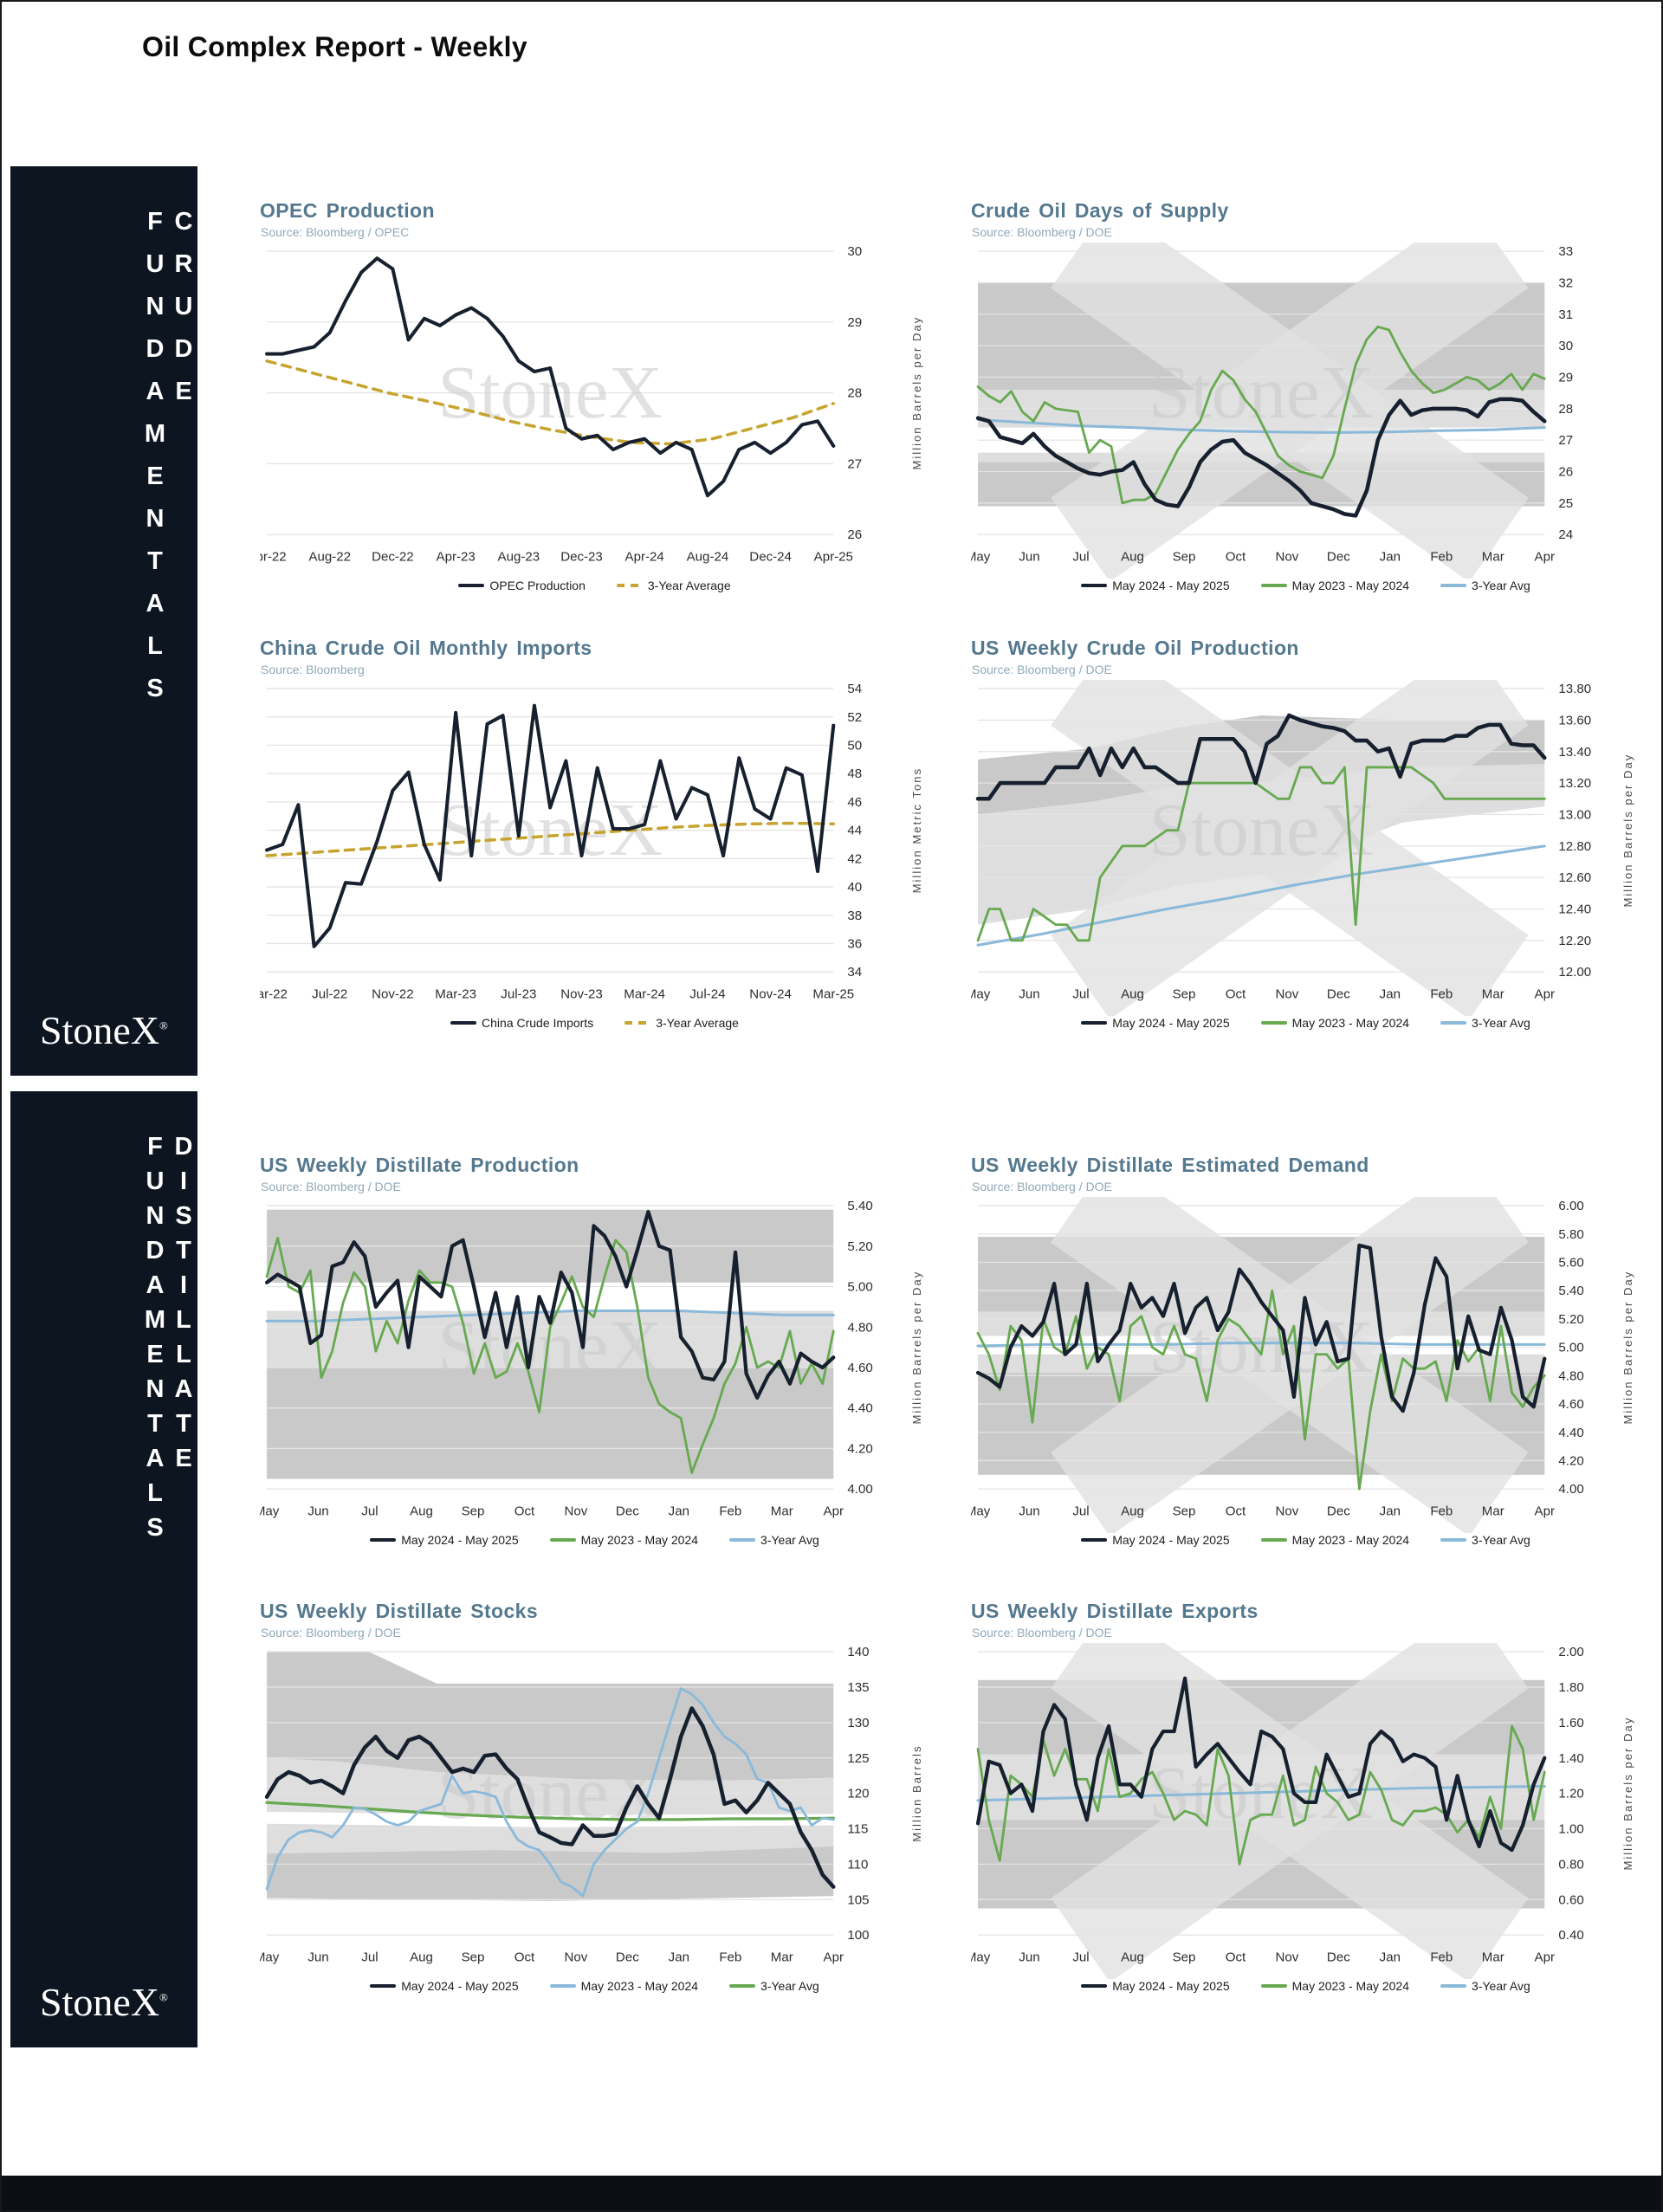 This screenshot has height=2212, width=1663. I want to click on svg-text: 100, so click(858, 1935).